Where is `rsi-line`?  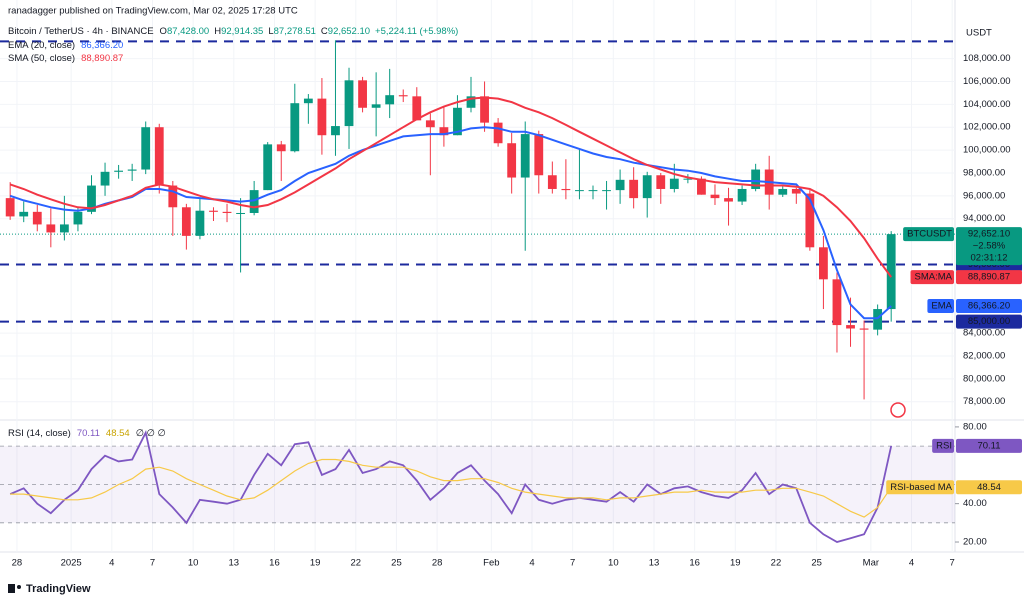
rsi-line is located at coordinates (451, 488).